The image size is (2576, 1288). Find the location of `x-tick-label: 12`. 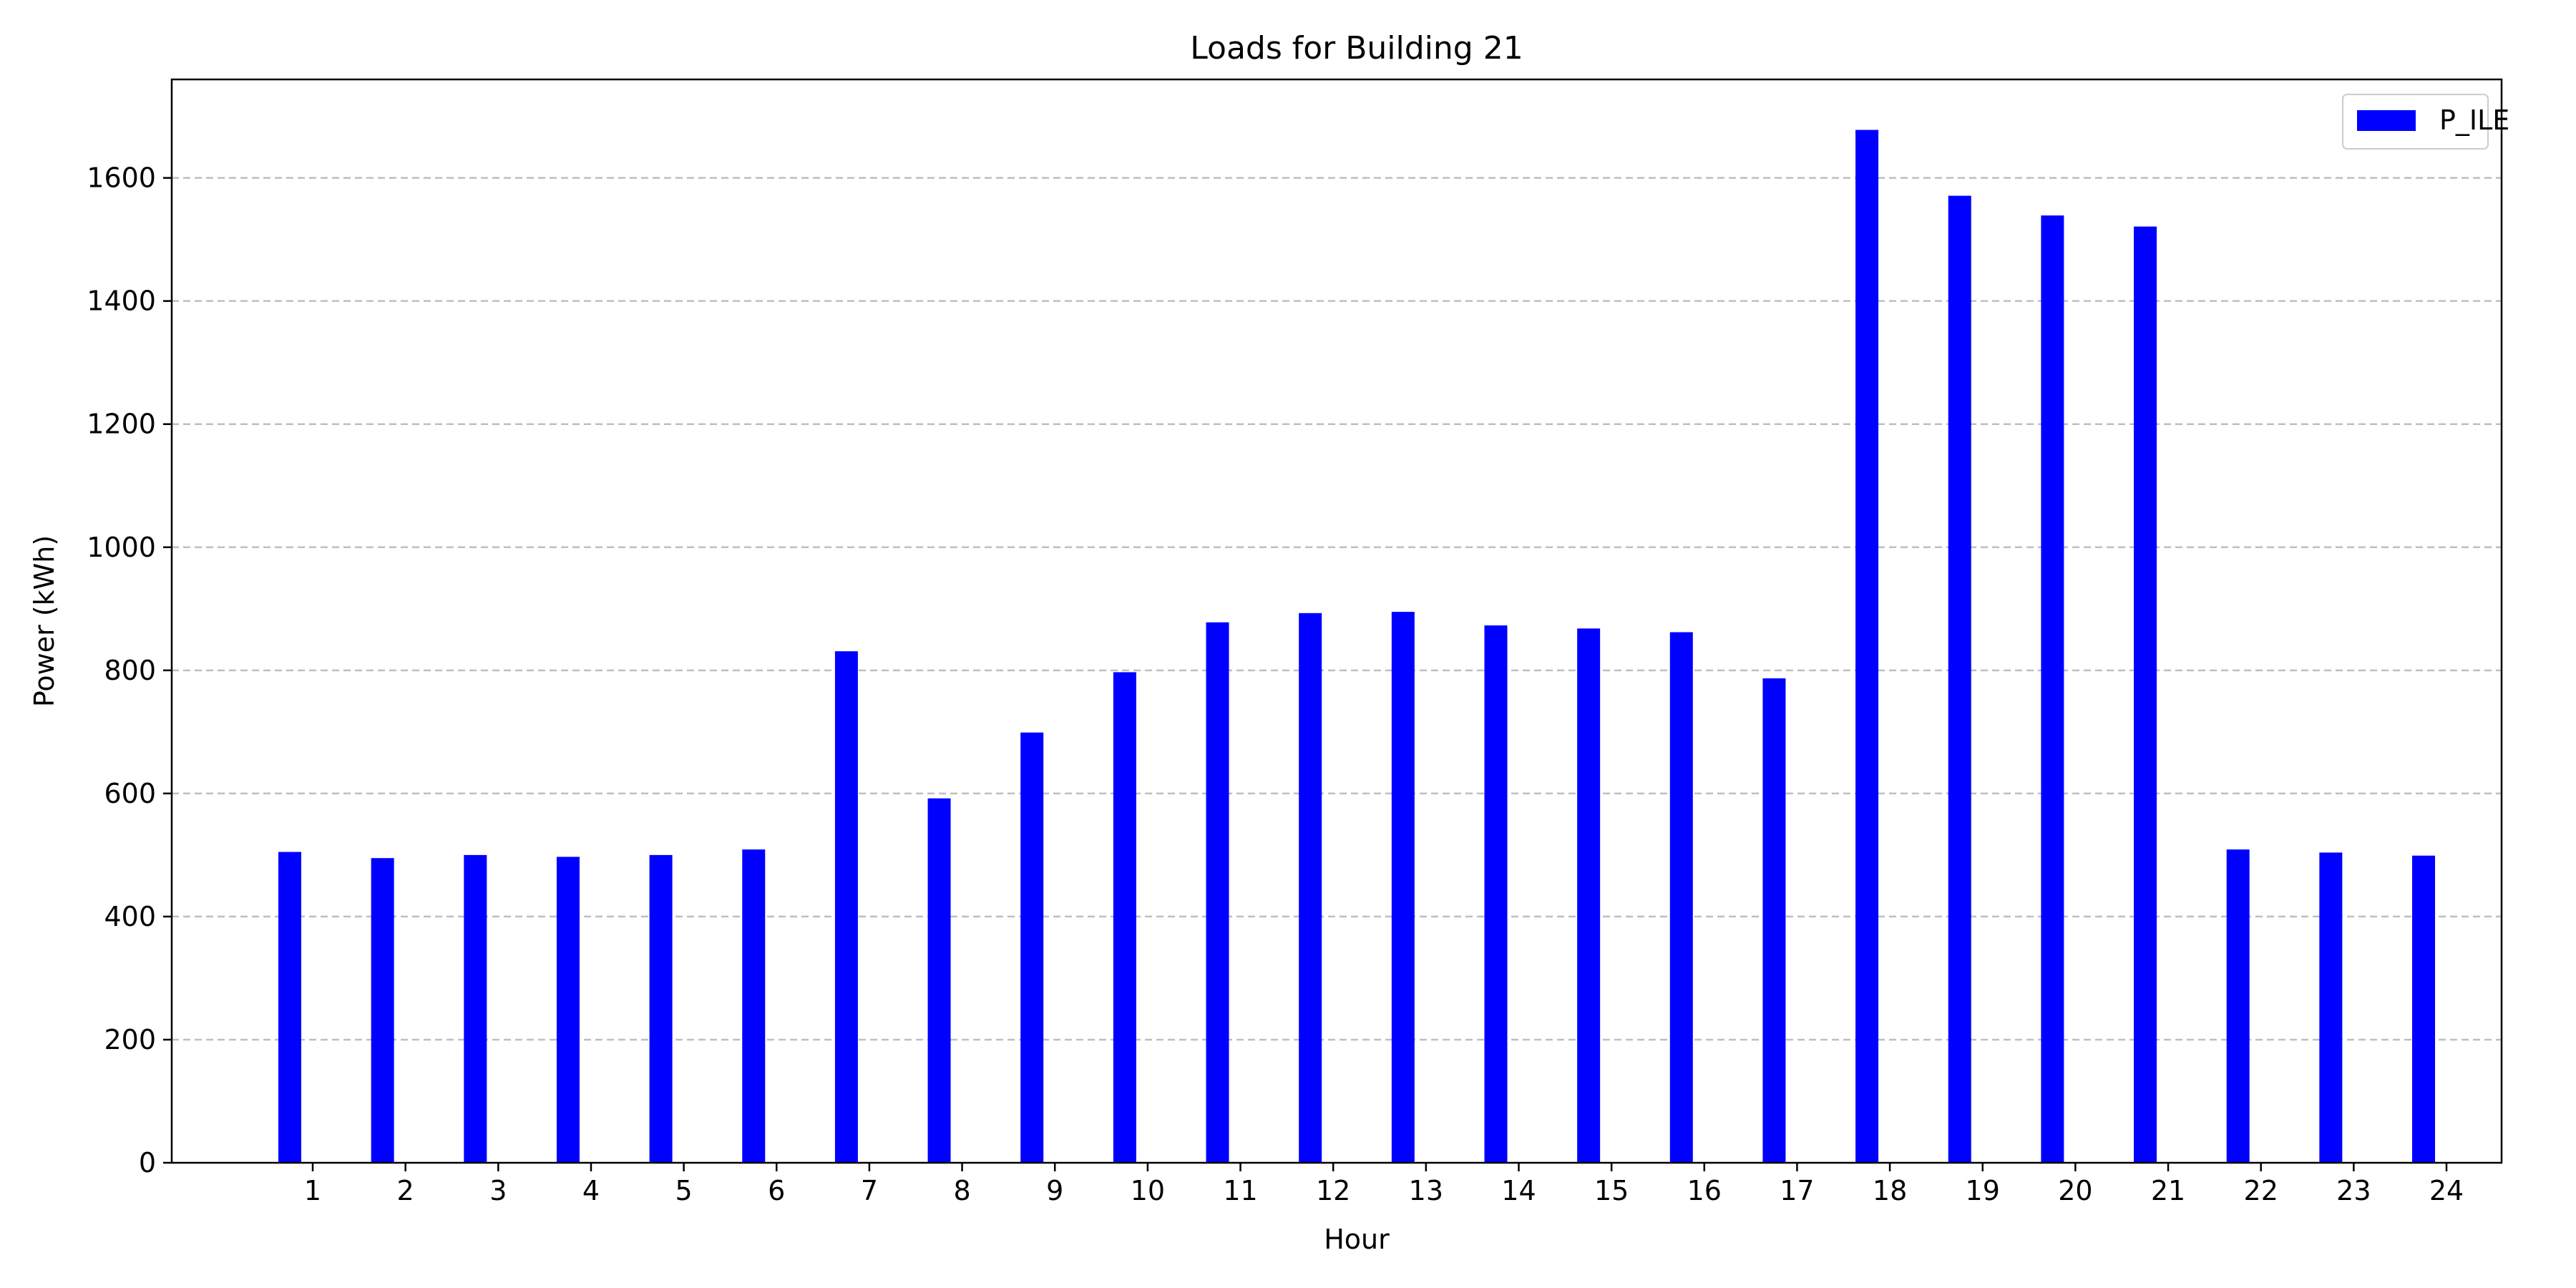

x-tick-label: 12 is located at coordinates (1333, 1190).